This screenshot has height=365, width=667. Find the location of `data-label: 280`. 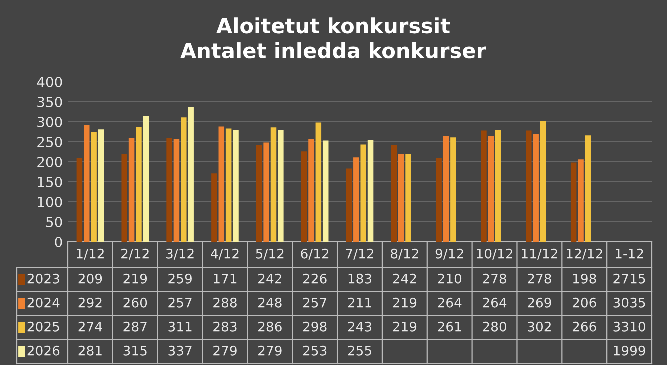

data-label: 280 is located at coordinates (494, 327).